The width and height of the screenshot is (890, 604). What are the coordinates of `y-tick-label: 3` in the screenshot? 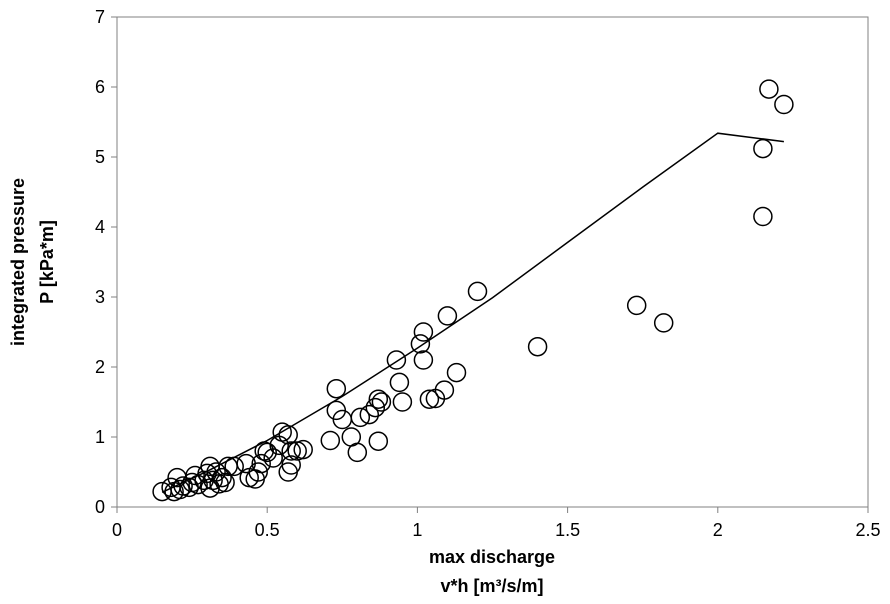 It's located at (100, 297).